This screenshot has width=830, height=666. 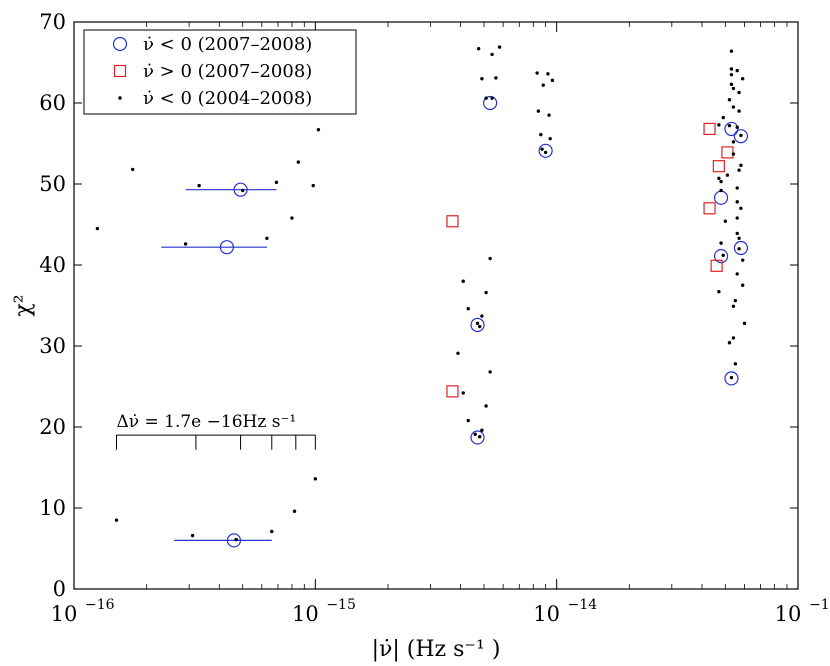 I want to click on legend-label: ν̇ > 0 (2007–2008), so click(x=227, y=71).